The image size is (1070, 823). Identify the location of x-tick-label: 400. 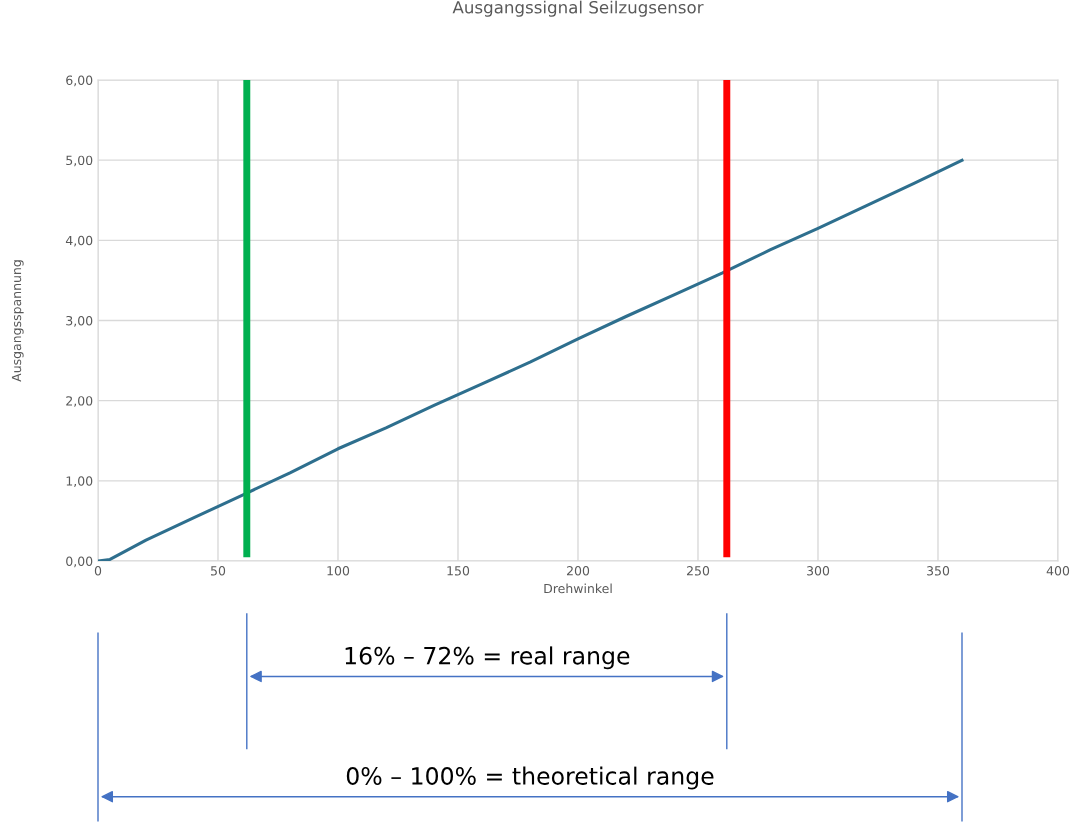
(1058, 571).